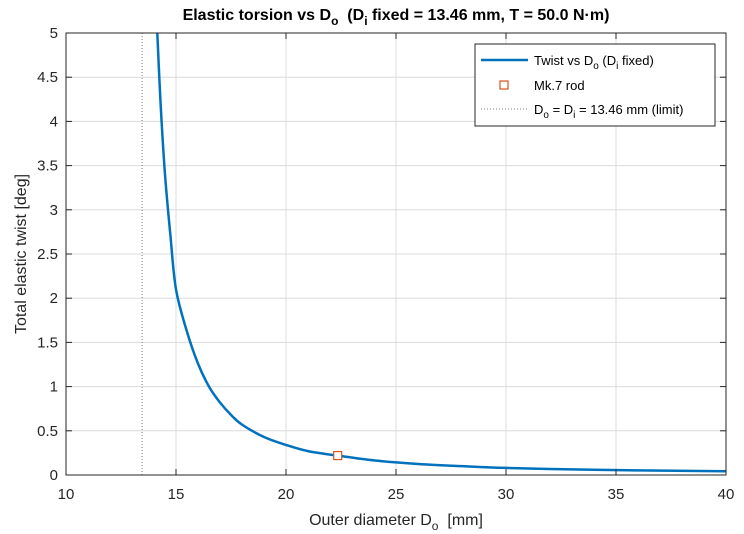 Image resolution: width=744 pixels, height=534 pixels. What do you see at coordinates (504, 85) in the screenshot?
I see `legend-marker-rod` at bounding box center [504, 85].